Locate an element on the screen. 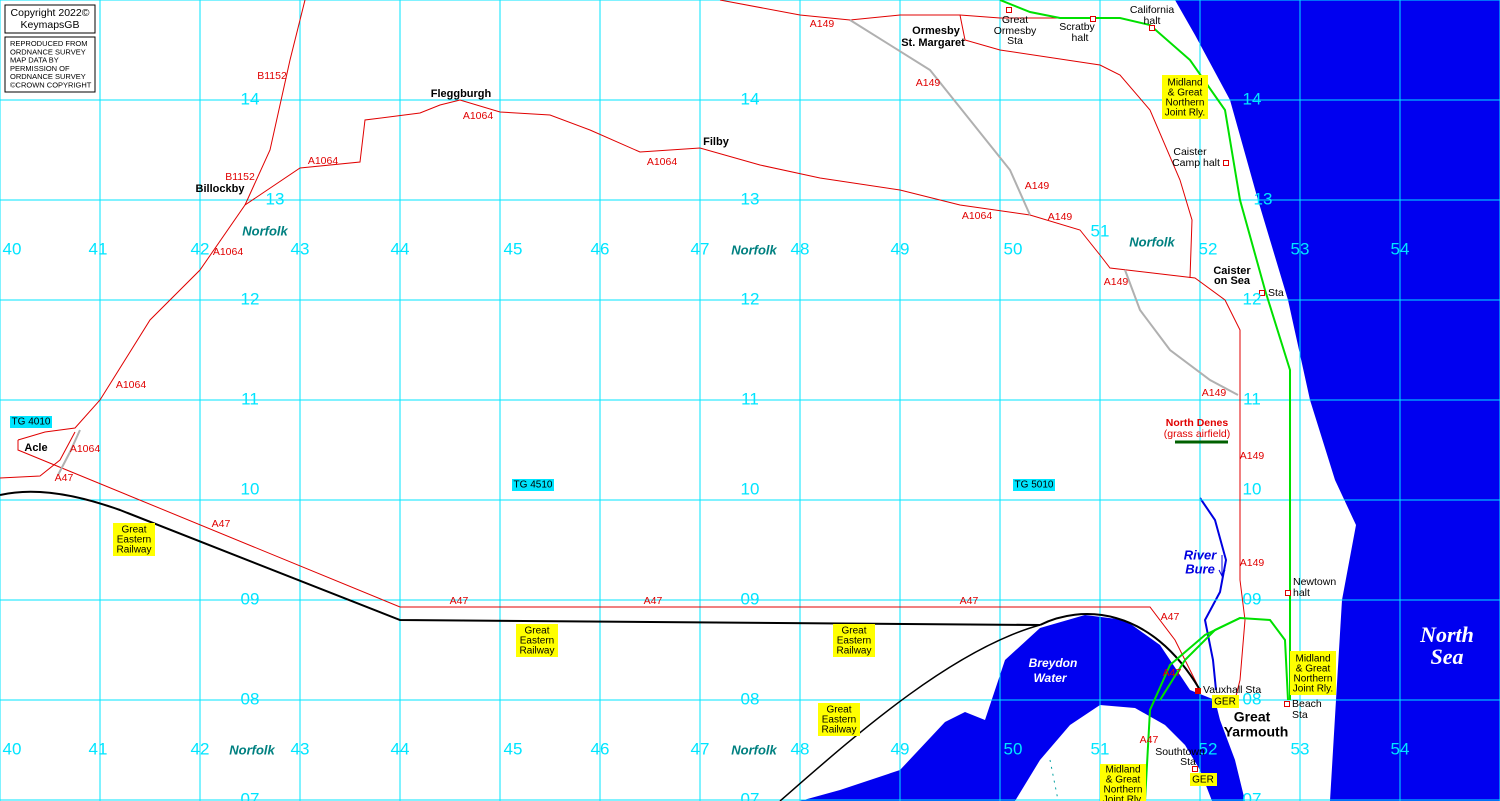  easting-label: 45 is located at coordinates (513, 748).